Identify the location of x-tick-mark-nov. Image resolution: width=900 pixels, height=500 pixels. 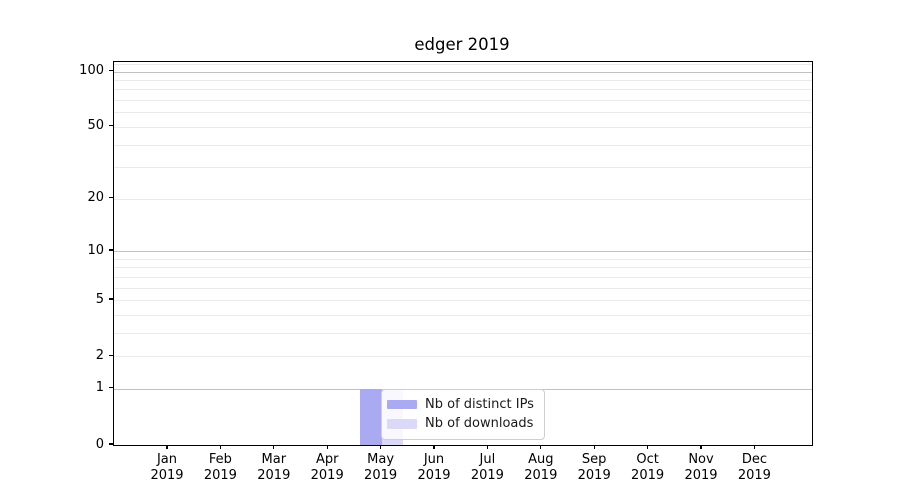
(701, 447).